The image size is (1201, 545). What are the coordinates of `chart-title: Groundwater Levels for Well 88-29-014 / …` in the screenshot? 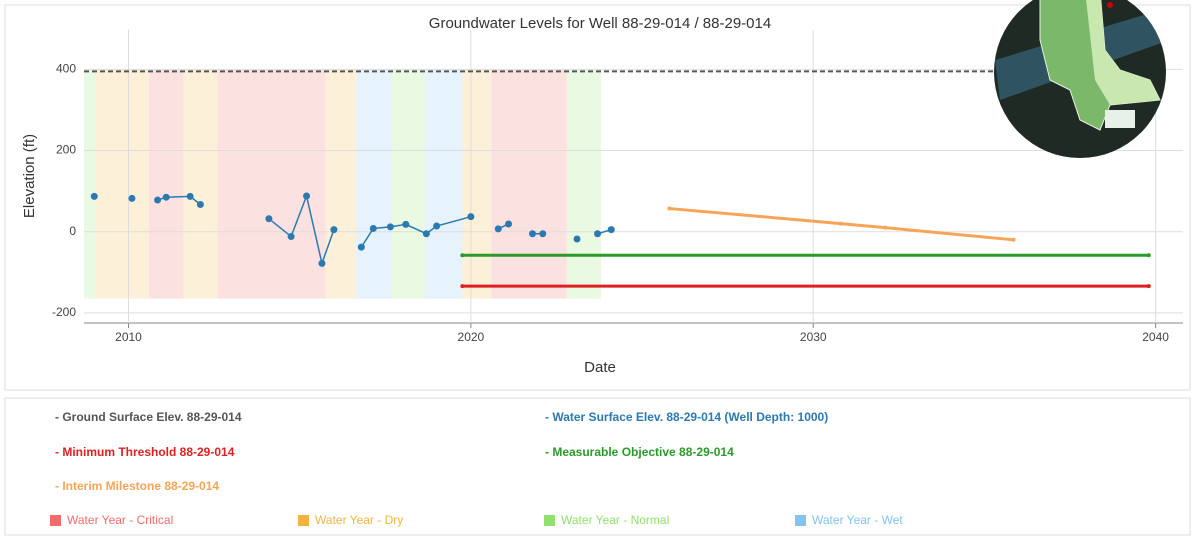 It's located at (600, 23).